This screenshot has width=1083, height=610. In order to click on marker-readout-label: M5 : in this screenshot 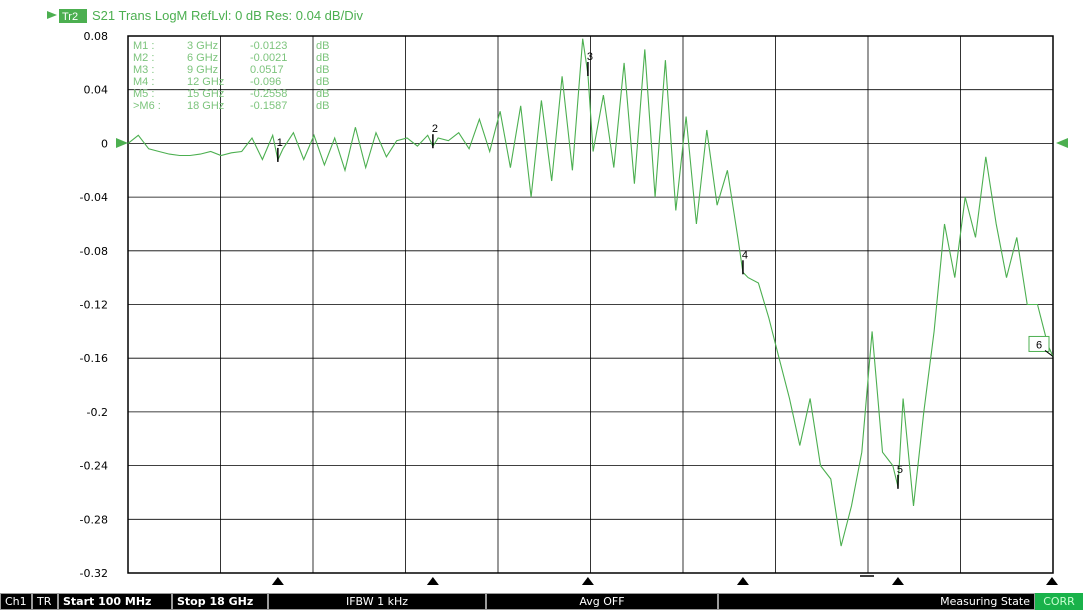, I will do `click(143, 94)`.